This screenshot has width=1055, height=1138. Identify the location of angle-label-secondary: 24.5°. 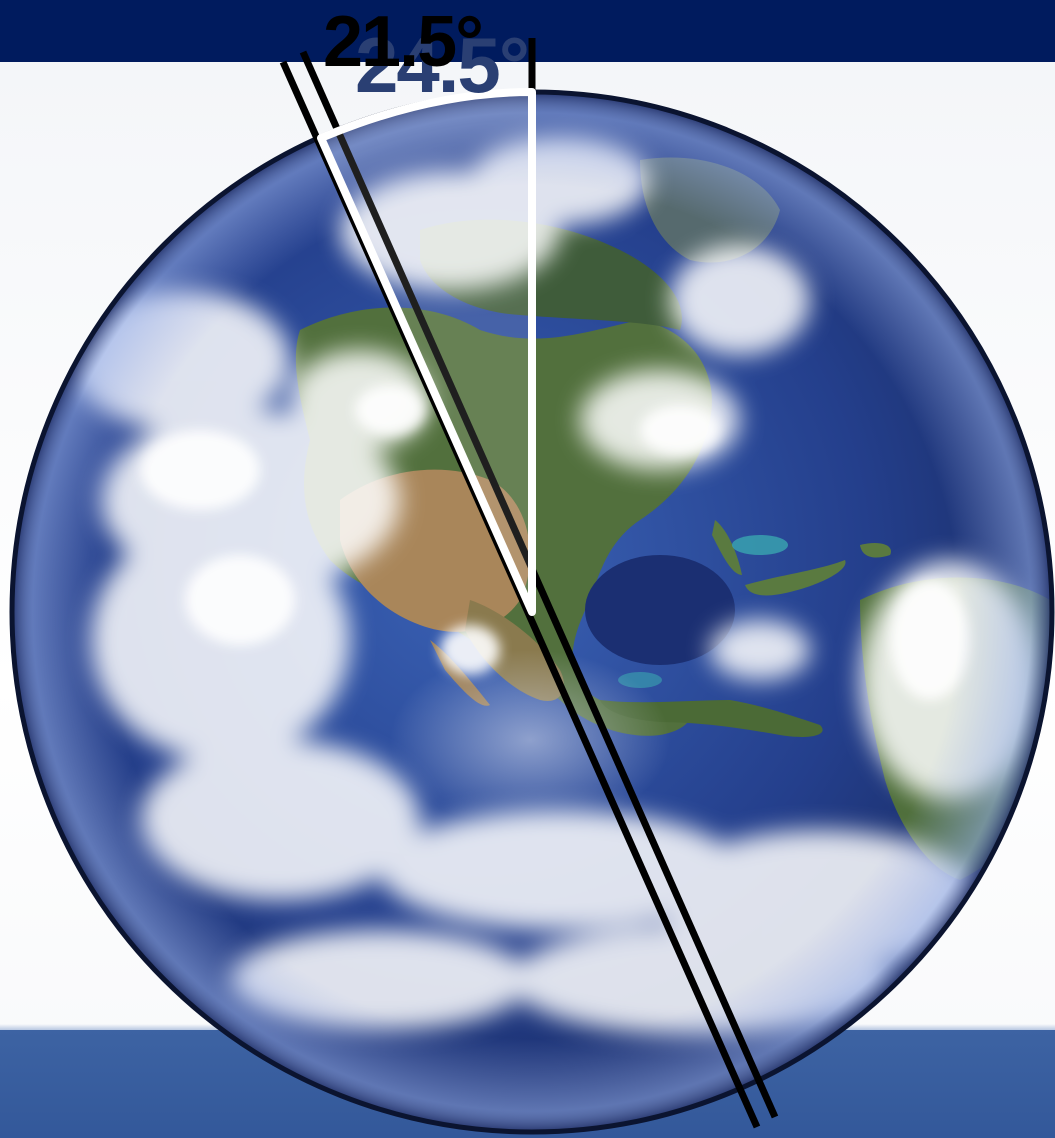
(442, 65).